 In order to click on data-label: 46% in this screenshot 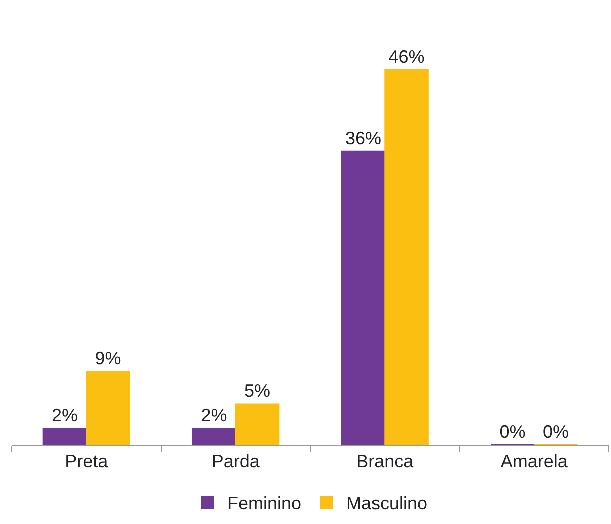, I will do `click(406, 56)`.